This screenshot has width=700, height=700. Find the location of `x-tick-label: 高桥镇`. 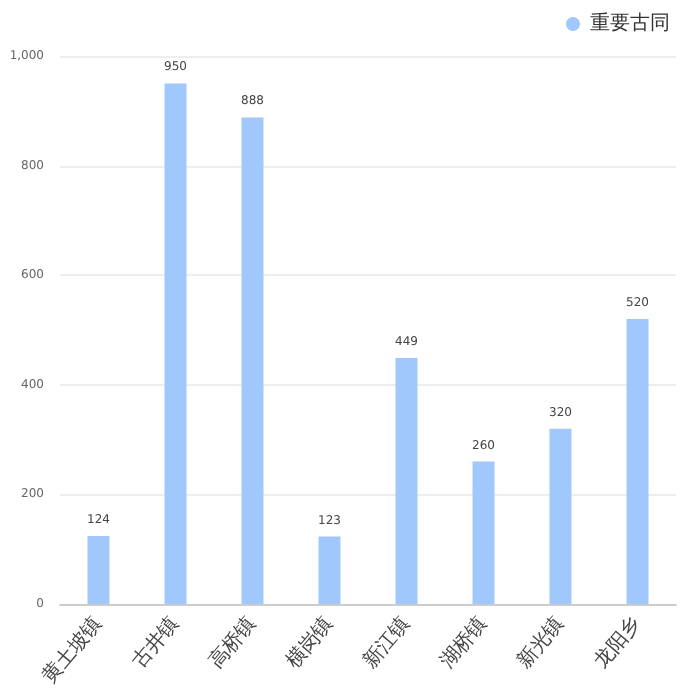

x-tick-label: 高桥镇 is located at coordinates (232, 642).